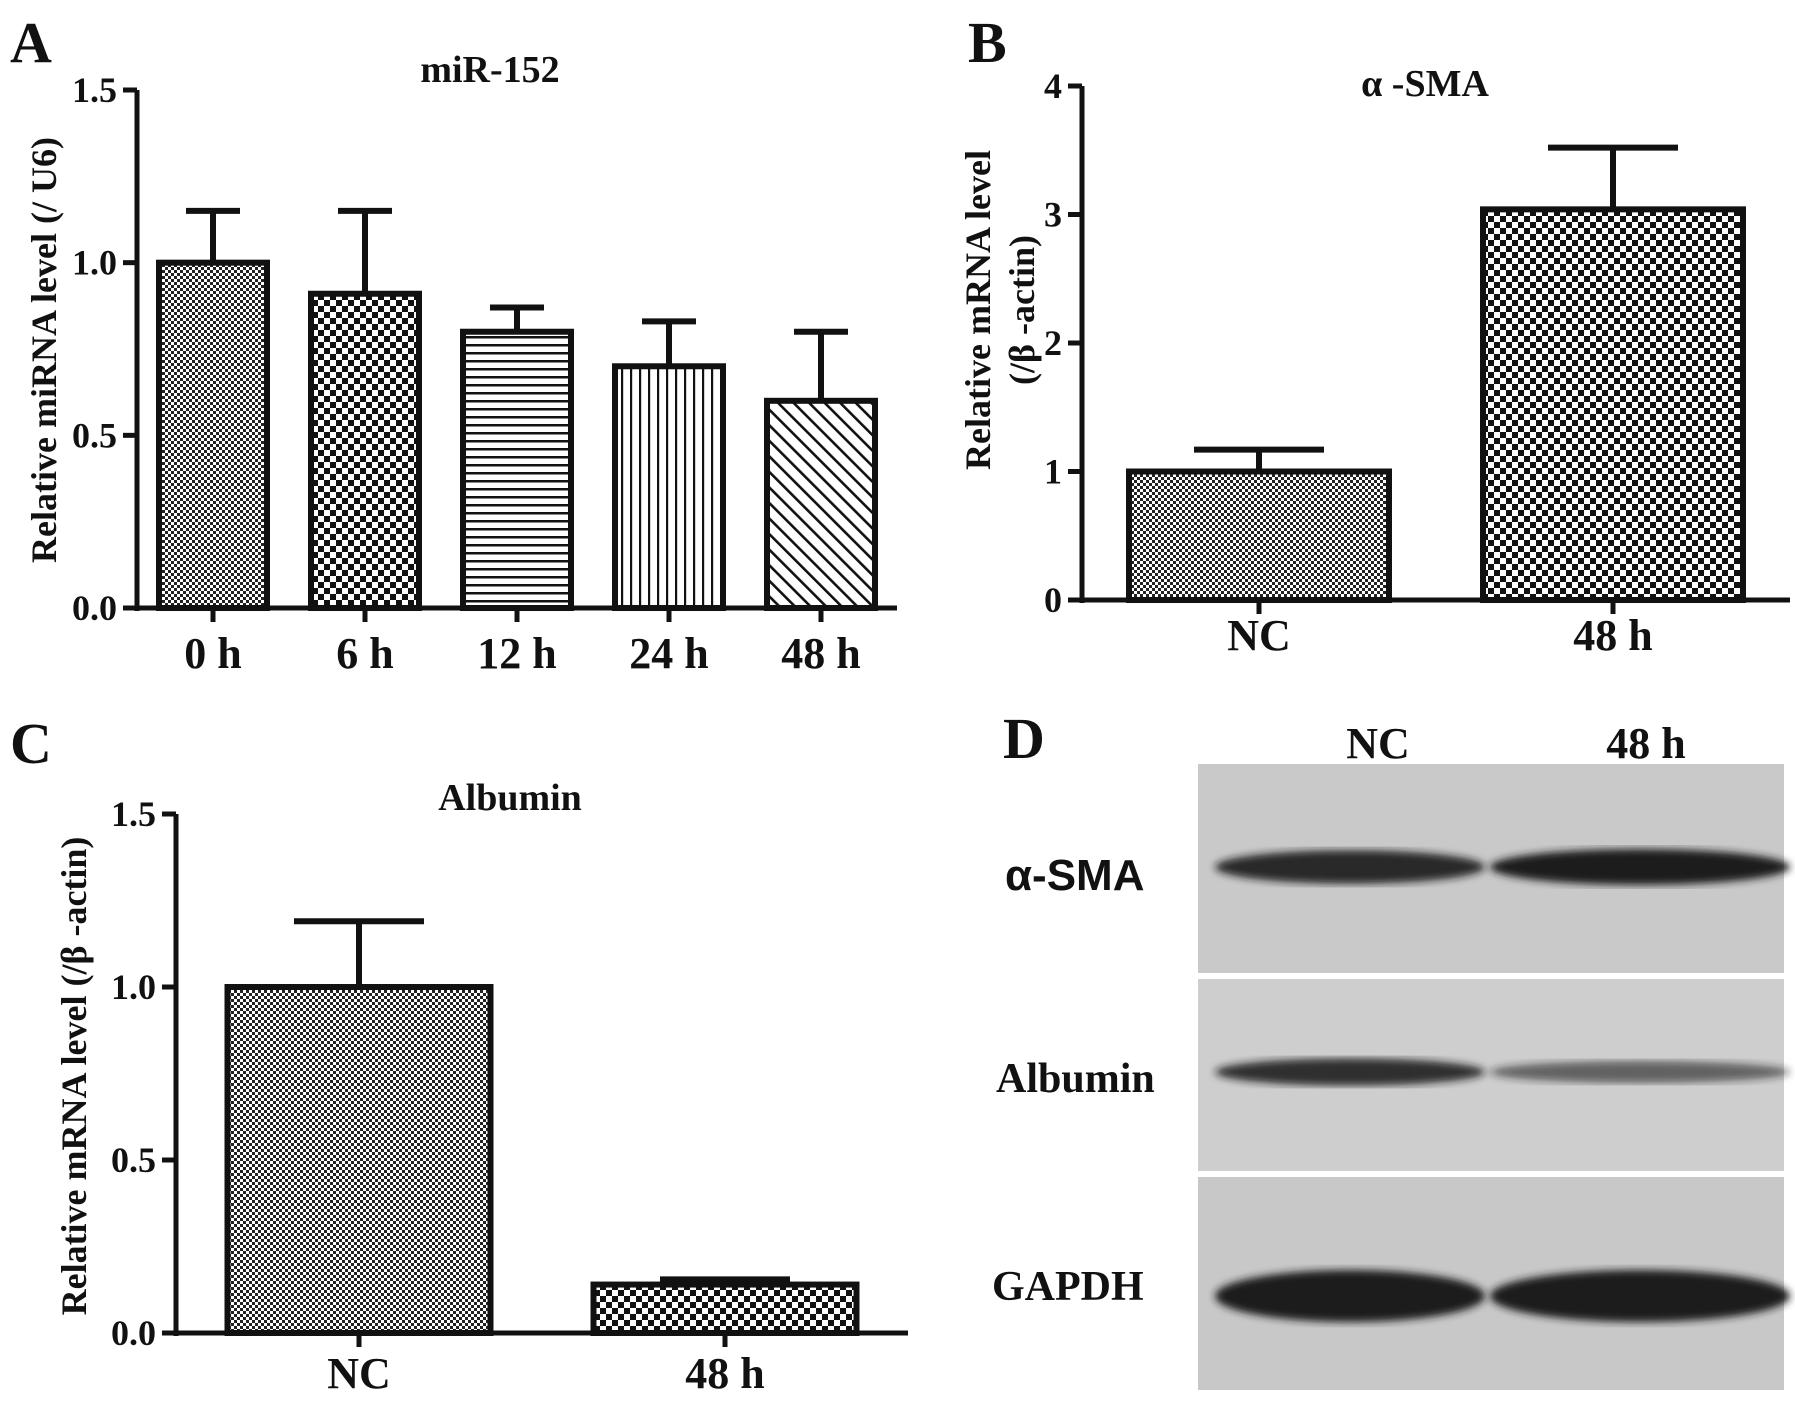 This screenshot has width=1795, height=1404. Describe the element at coordinates (44, 350) in the screenshot. I see `y-axis-label: Relative miRNA level (/ U6)` at that location.